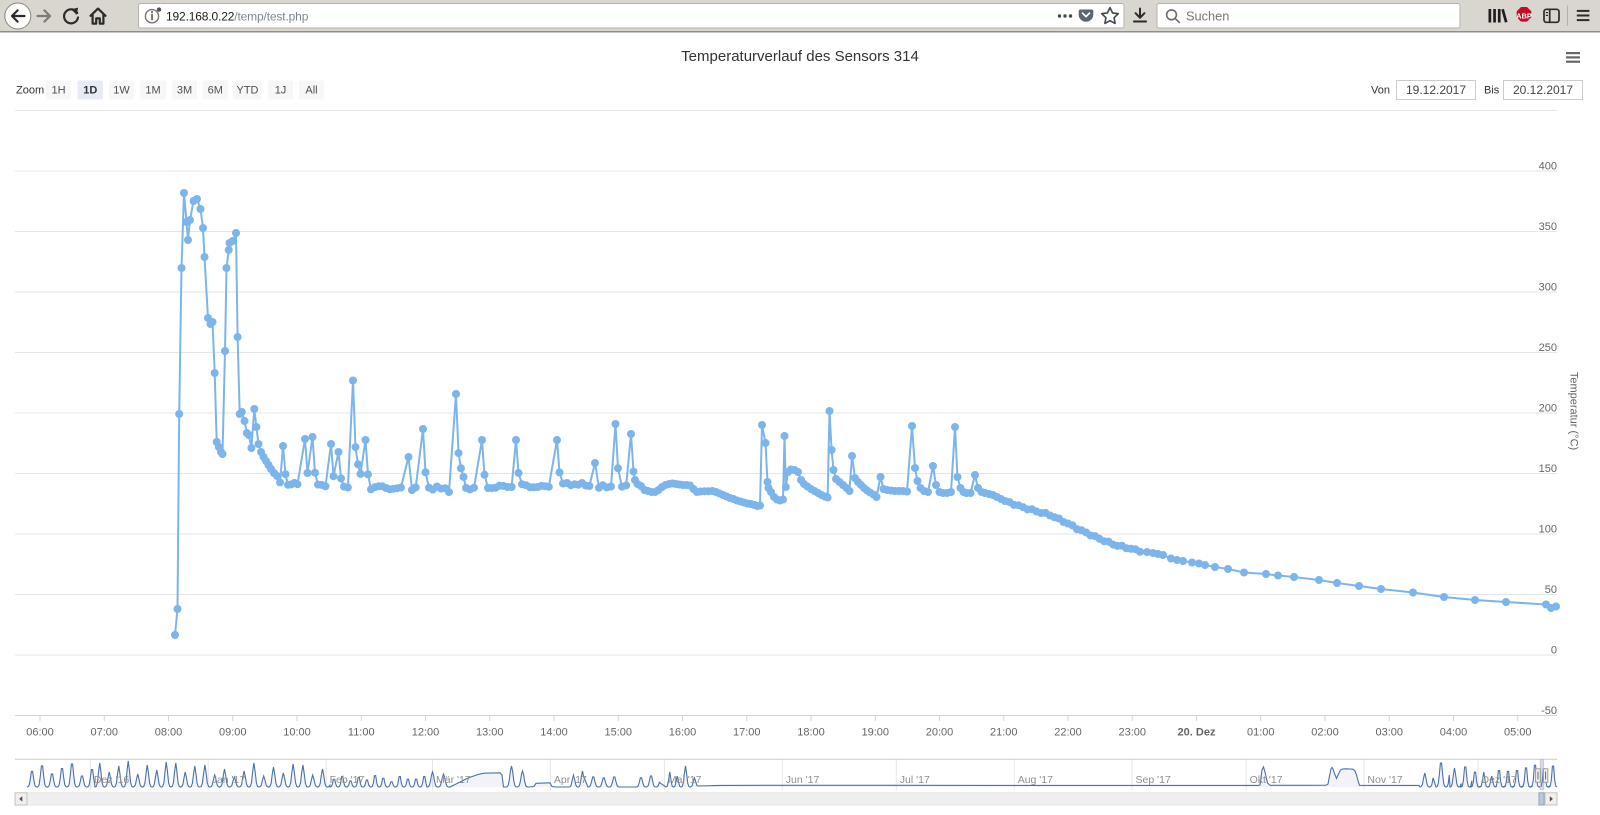 This screenshot has width=1600, height=815. Describe the element at coordinates (104, 733) in the screenshot. I see `svg-text: 07:00` at that location.